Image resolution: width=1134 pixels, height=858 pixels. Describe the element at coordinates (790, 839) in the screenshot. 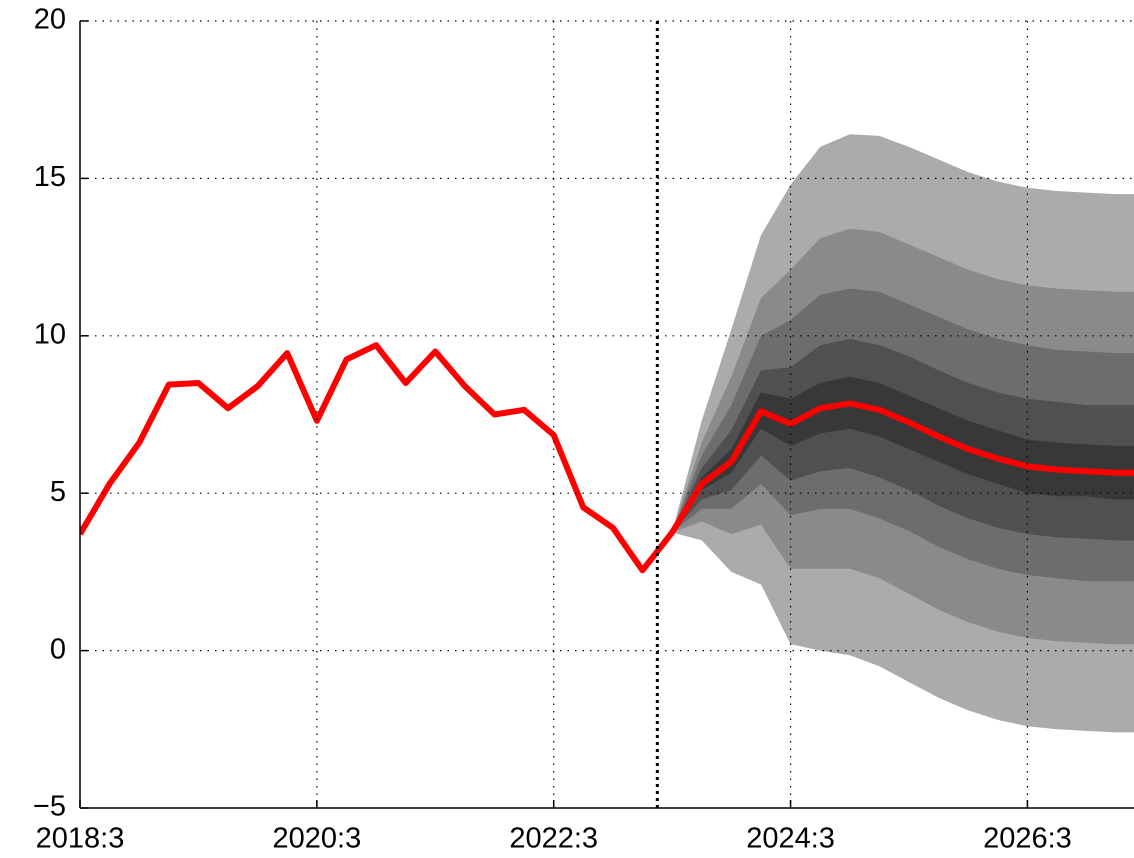

I see `x-tick-label: 2024:3` at that location.